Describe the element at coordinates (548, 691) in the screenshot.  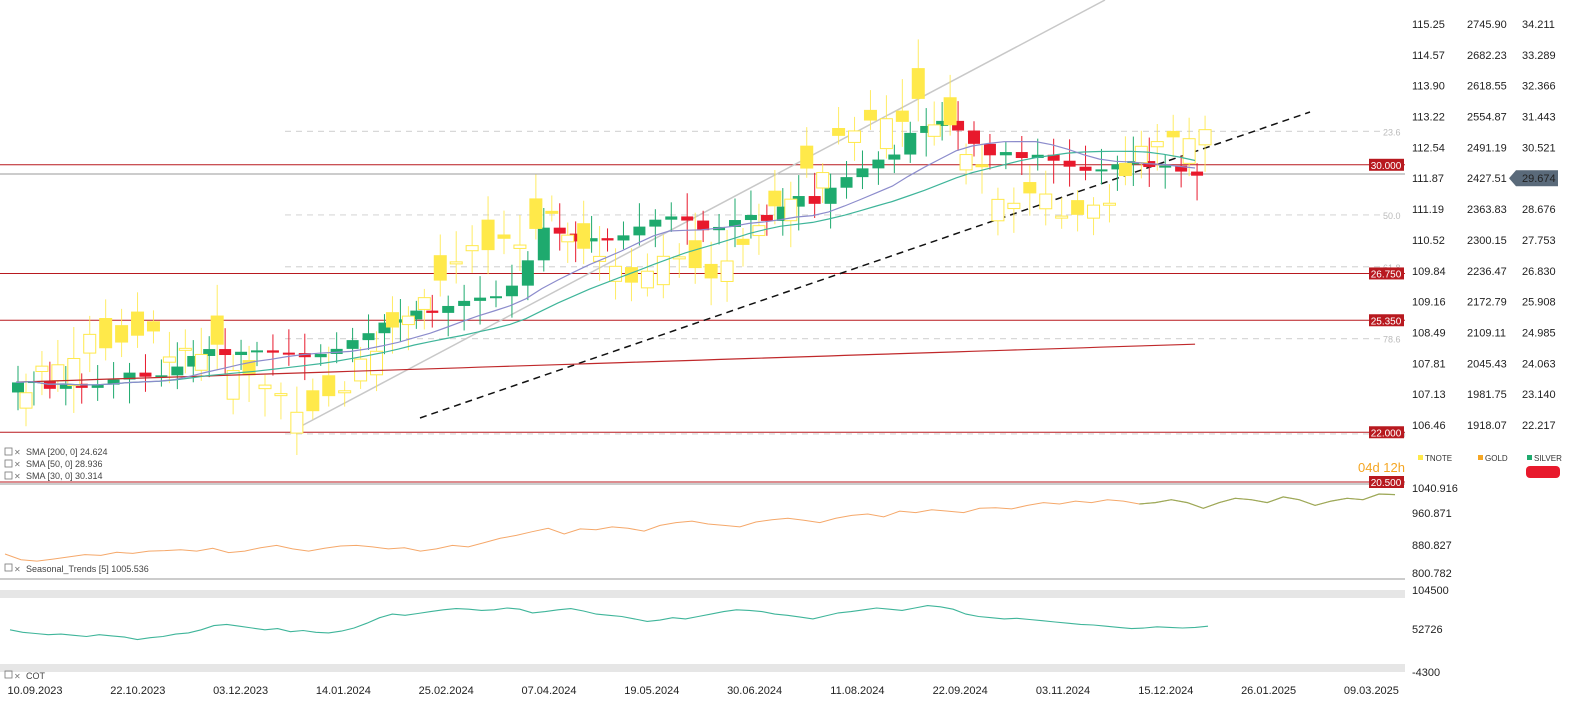
I see `x-axis-date: 07.04.2024` at that location.